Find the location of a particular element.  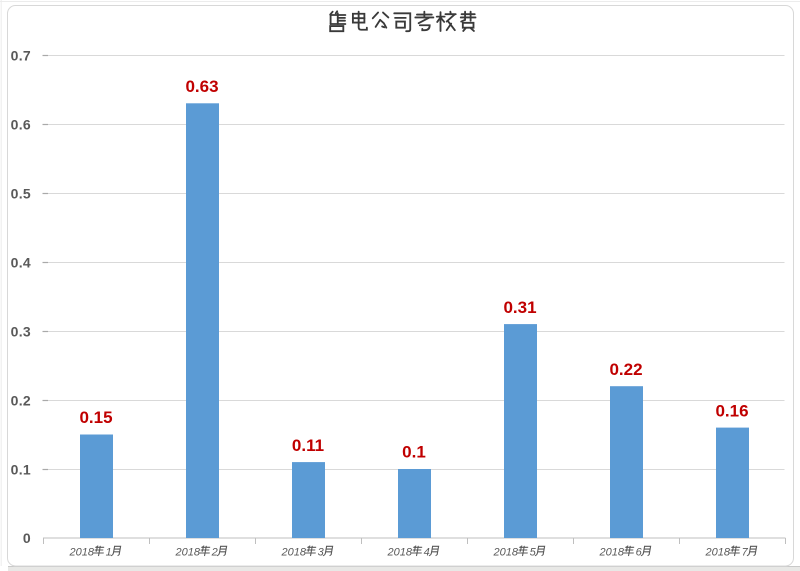

svg-text: 3 is located at coordinates (321, 553).